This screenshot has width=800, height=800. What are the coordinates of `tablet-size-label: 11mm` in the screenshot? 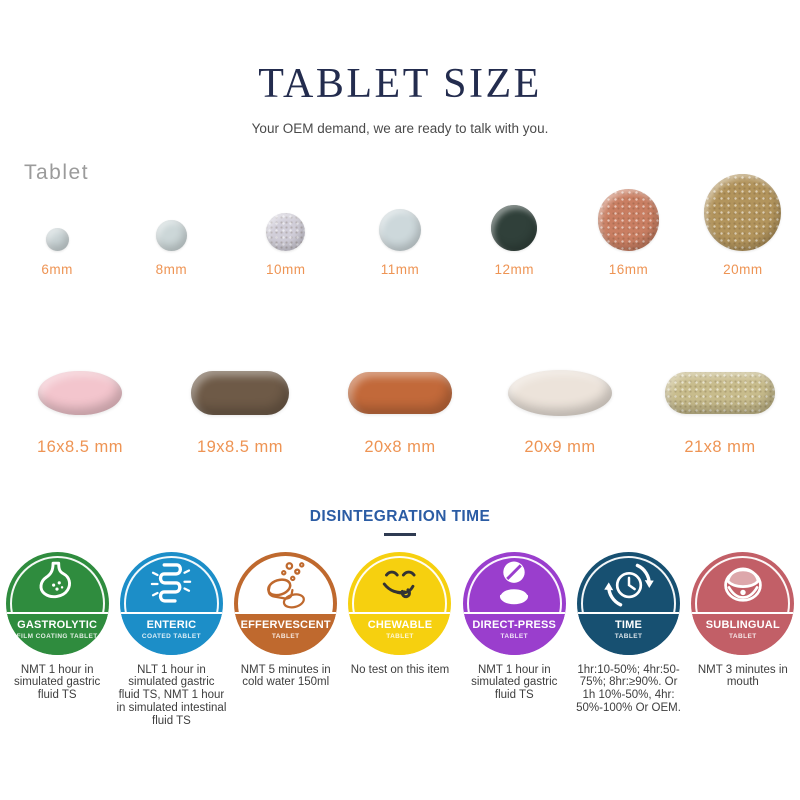 It's located at (400, 269).